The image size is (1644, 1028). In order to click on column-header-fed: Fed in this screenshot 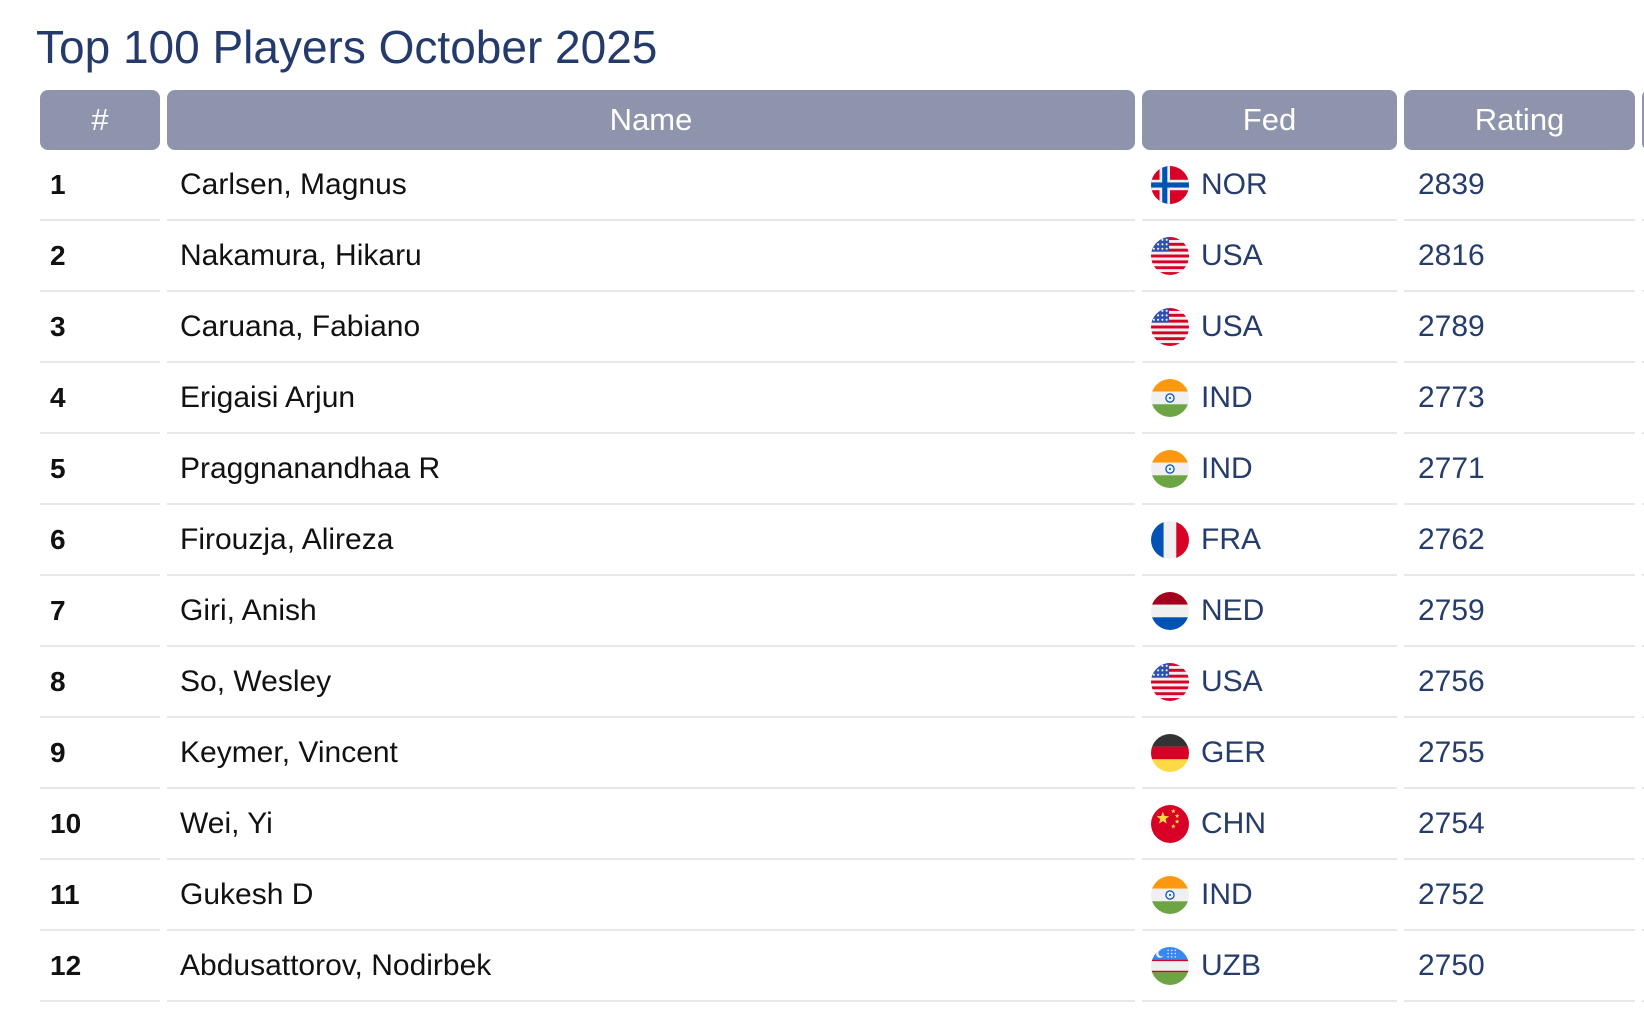, I will do `click(1269, 120)`.